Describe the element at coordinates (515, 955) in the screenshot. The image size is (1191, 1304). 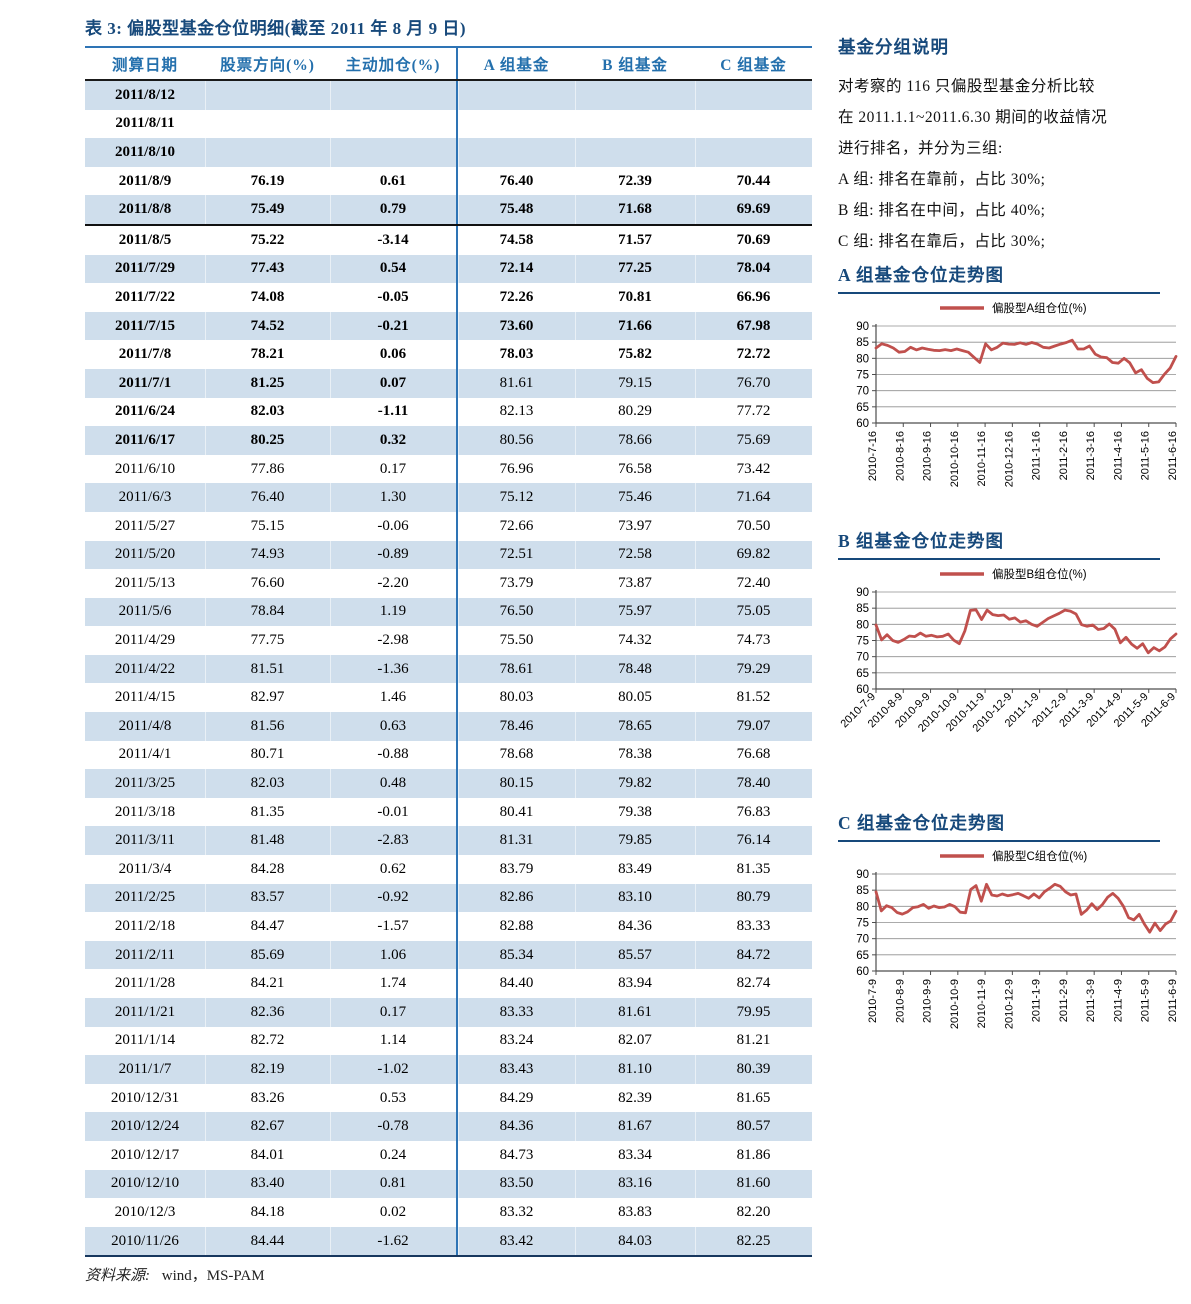
I see `table-cell: 85.34` at that location.